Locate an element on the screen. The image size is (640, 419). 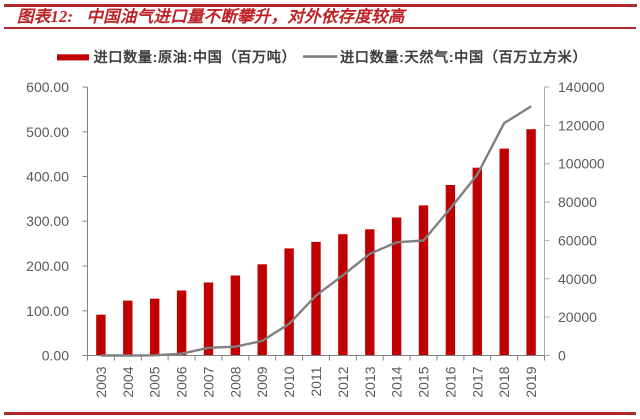
svg-text: 2019 is located at coordinates (531, 381).